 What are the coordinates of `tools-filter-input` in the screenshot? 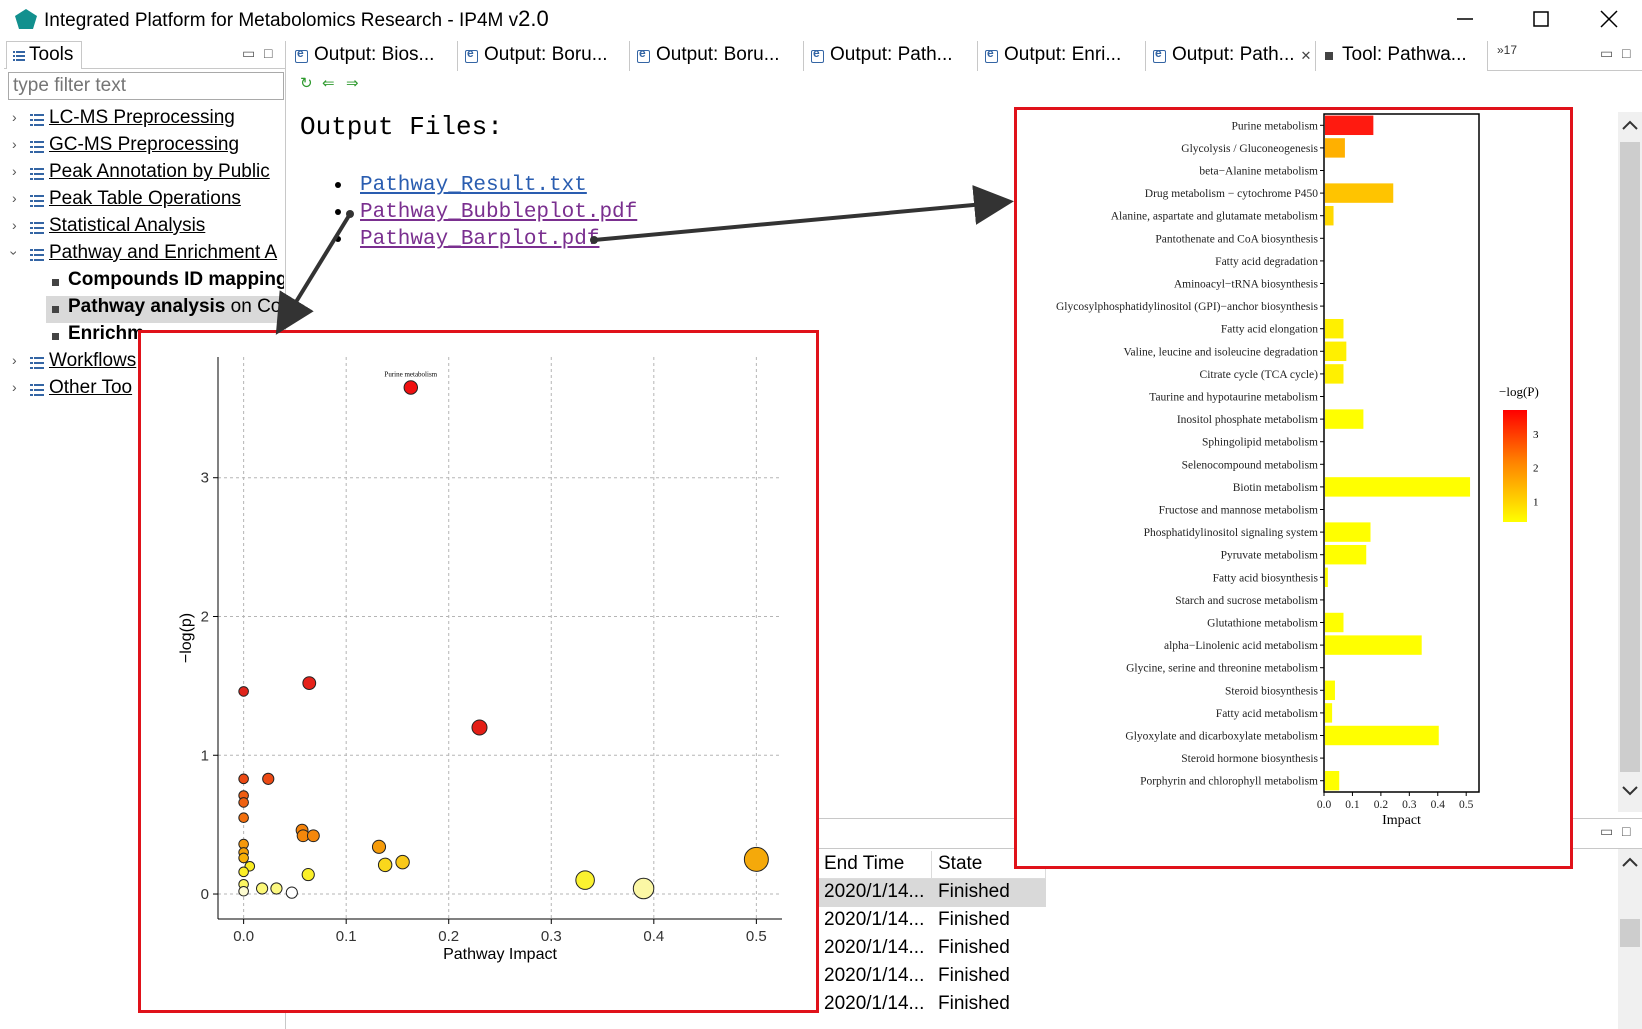 It's located at (146, 86).